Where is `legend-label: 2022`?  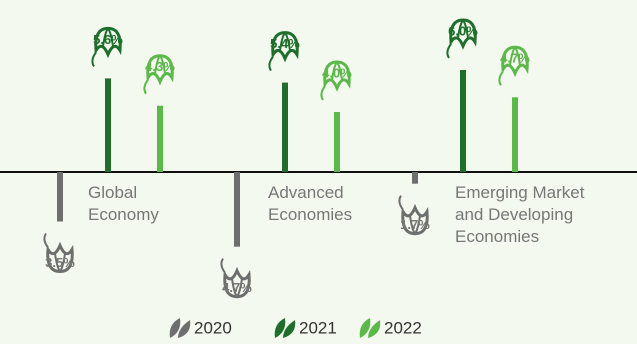 legend-label: 2022 is located at coordinates (403, 327).